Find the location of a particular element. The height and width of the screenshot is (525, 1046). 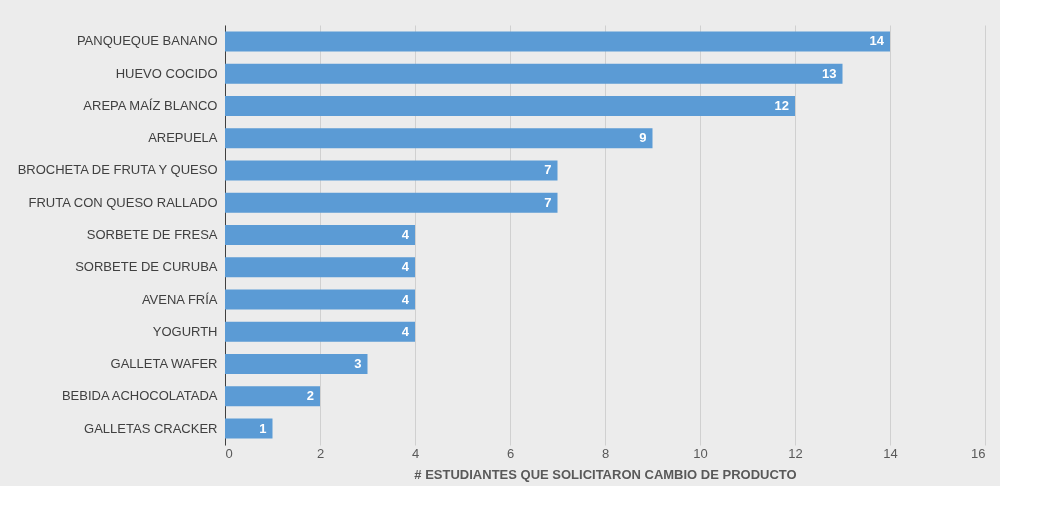

y-tick-label: GALLETAS CRACKER is located at coordinates (151, 428).